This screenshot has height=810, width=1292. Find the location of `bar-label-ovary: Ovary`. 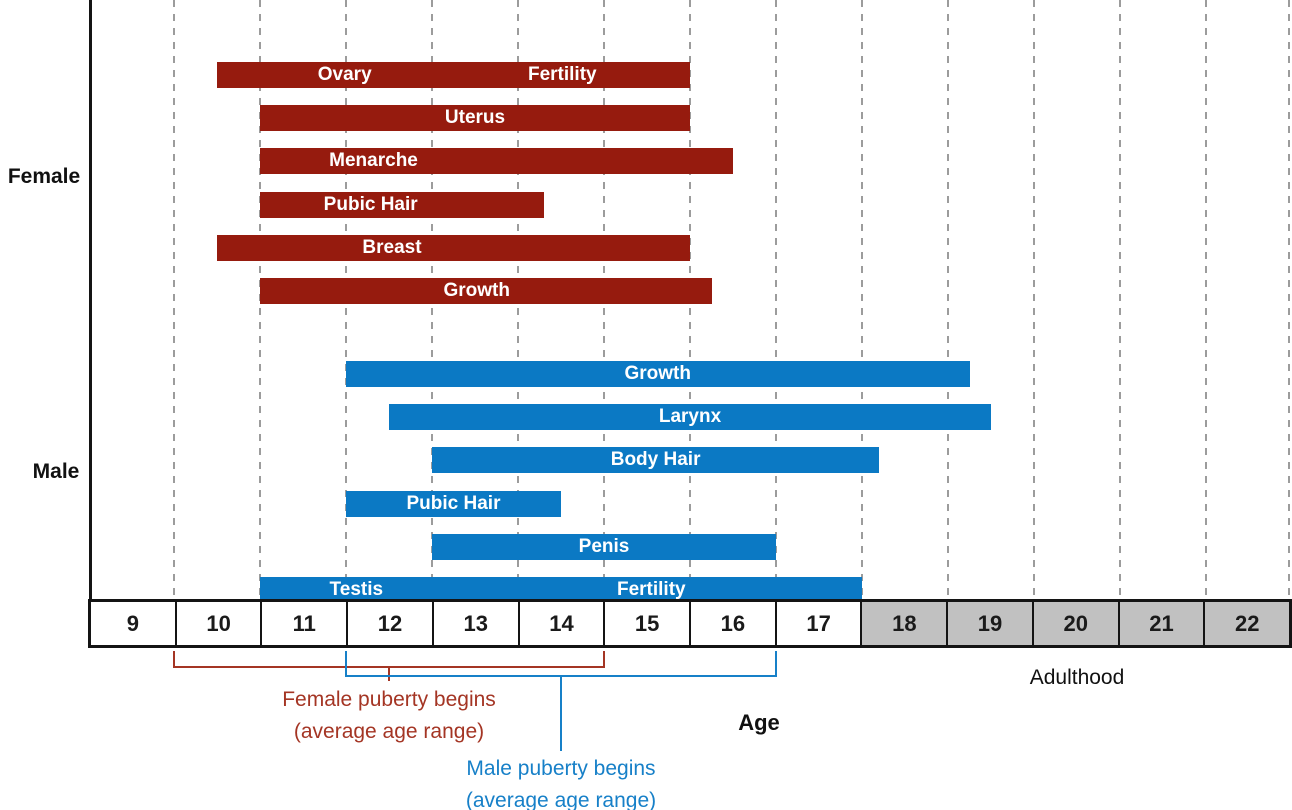

bar-label-ovary: Ovary is located at coordinates (344, 74).